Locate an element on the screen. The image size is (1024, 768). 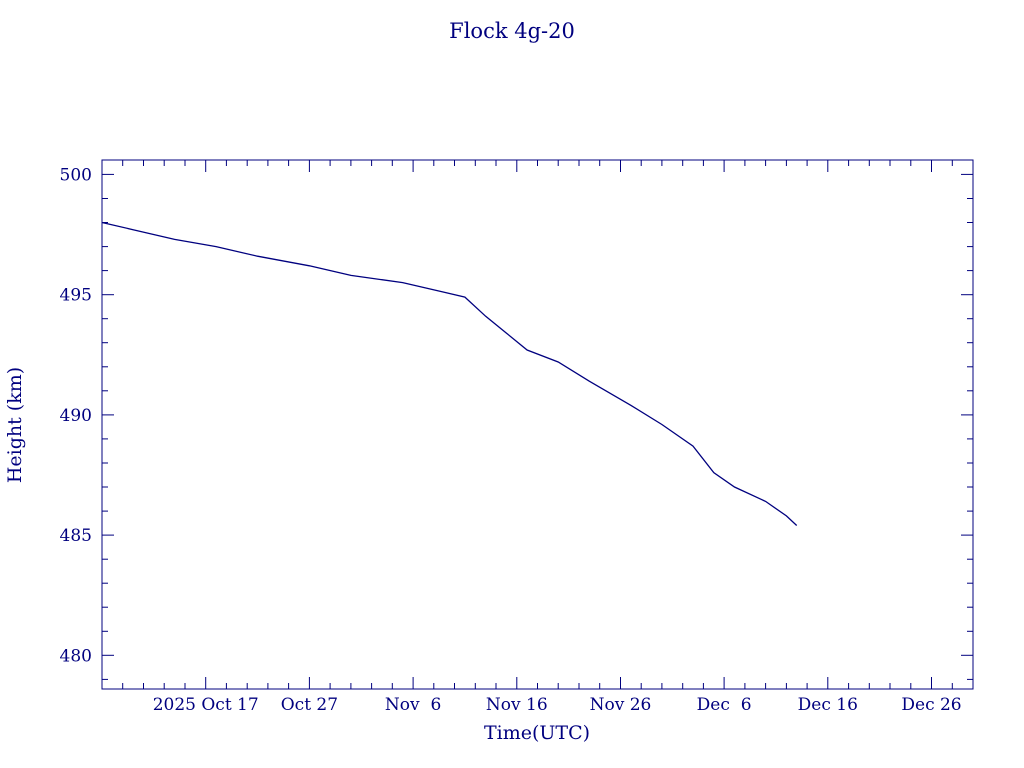
x-tick-label: Dec 26 is located at coordinates (931, 705).